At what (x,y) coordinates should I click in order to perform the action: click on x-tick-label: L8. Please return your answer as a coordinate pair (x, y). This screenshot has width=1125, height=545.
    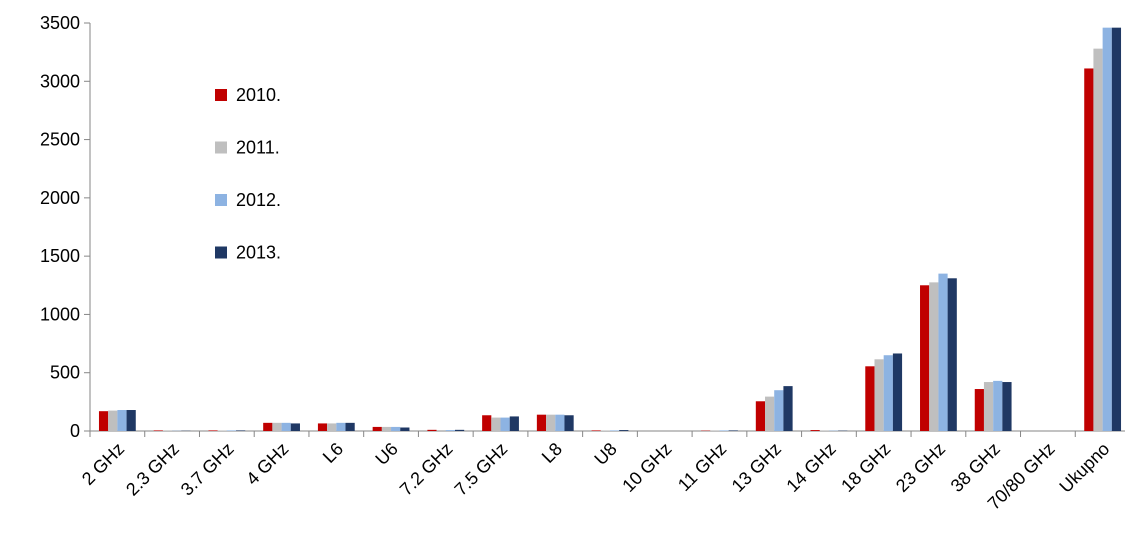
    Looking at the image, I should click on (552, 453).